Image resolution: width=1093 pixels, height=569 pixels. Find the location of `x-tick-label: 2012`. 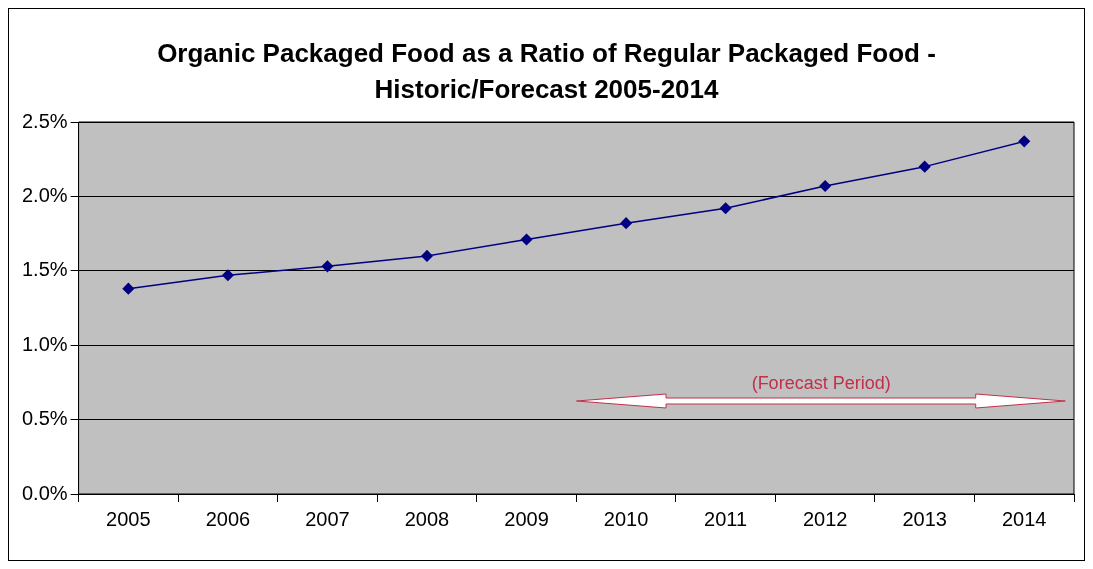

x-tick-label: 2012 is located at coordinates (825, 518).